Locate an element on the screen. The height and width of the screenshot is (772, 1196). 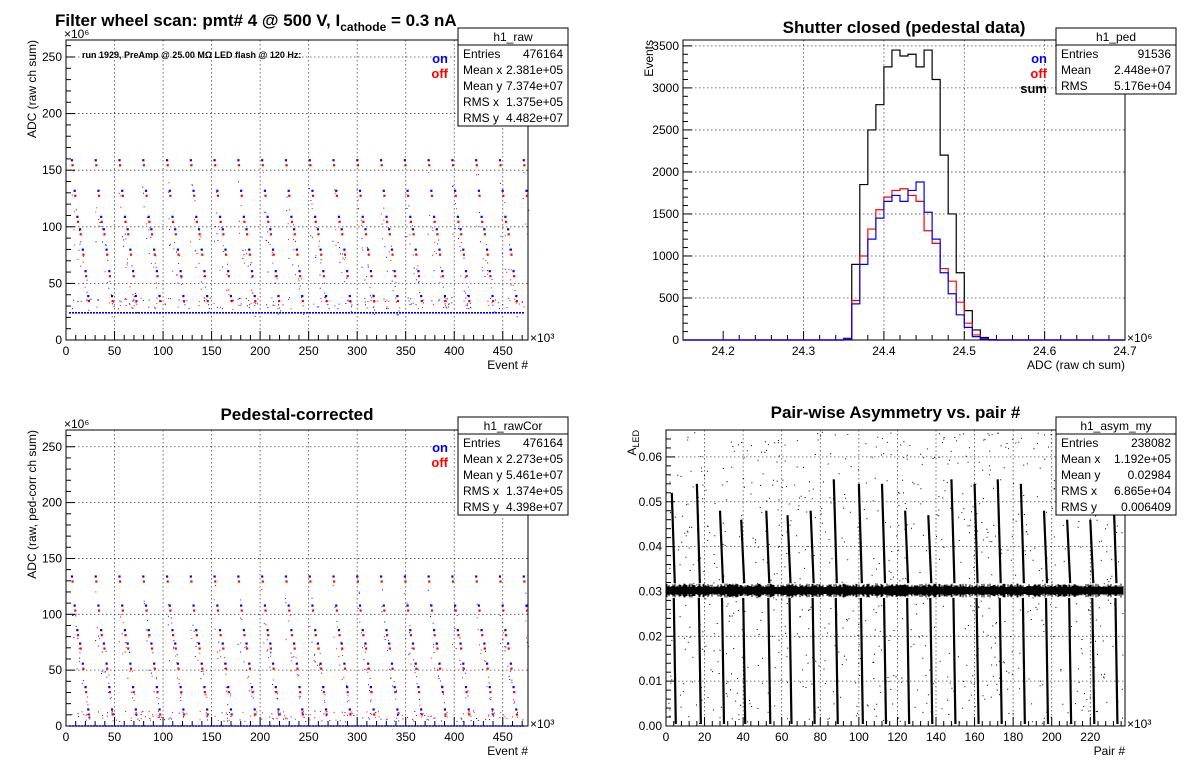
stats-value: 4.398e+07 is located at coordinates (534, 507).